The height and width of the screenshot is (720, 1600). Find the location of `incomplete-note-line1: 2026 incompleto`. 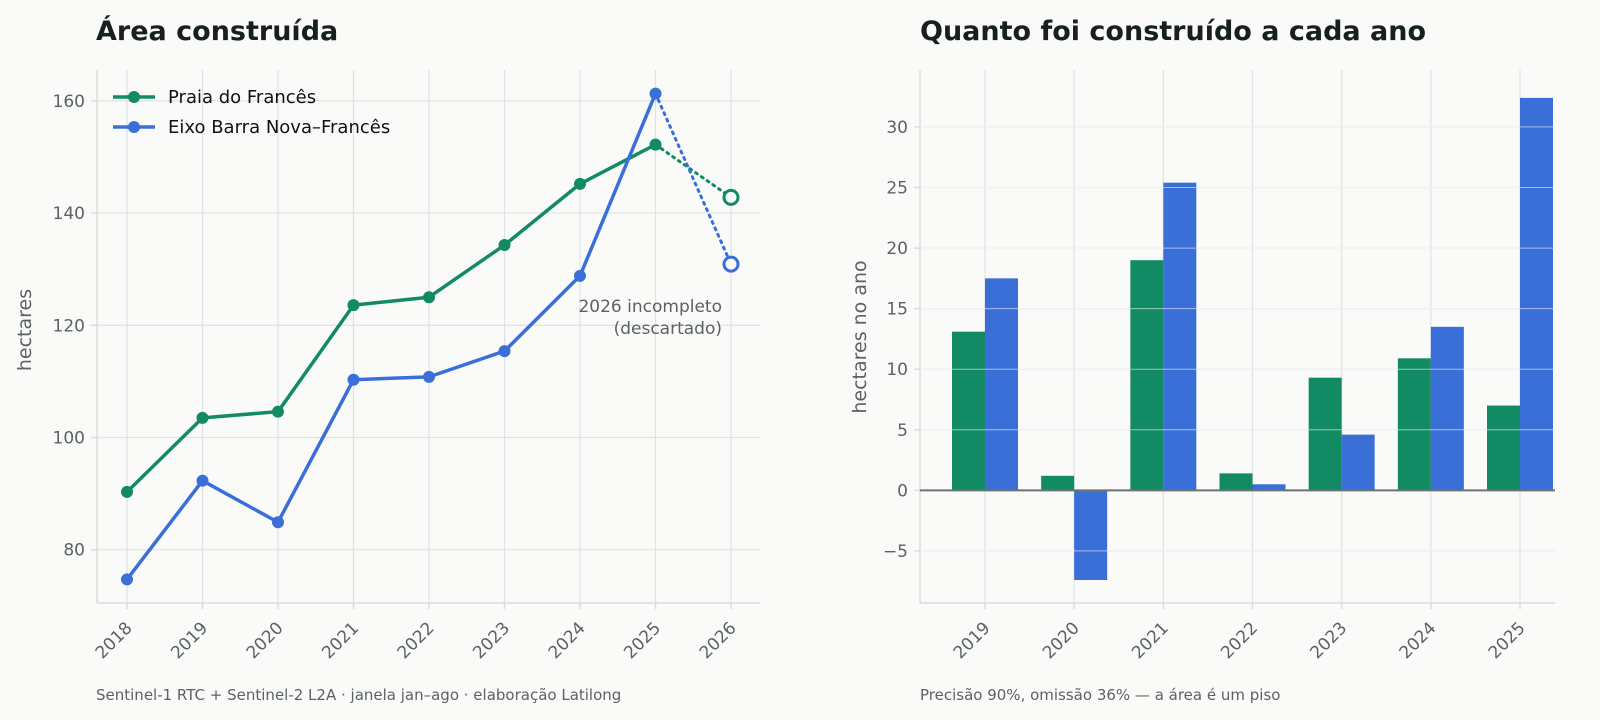

incomplete-note-line1: 2026 incompleto is located at coordinates (650, 307).